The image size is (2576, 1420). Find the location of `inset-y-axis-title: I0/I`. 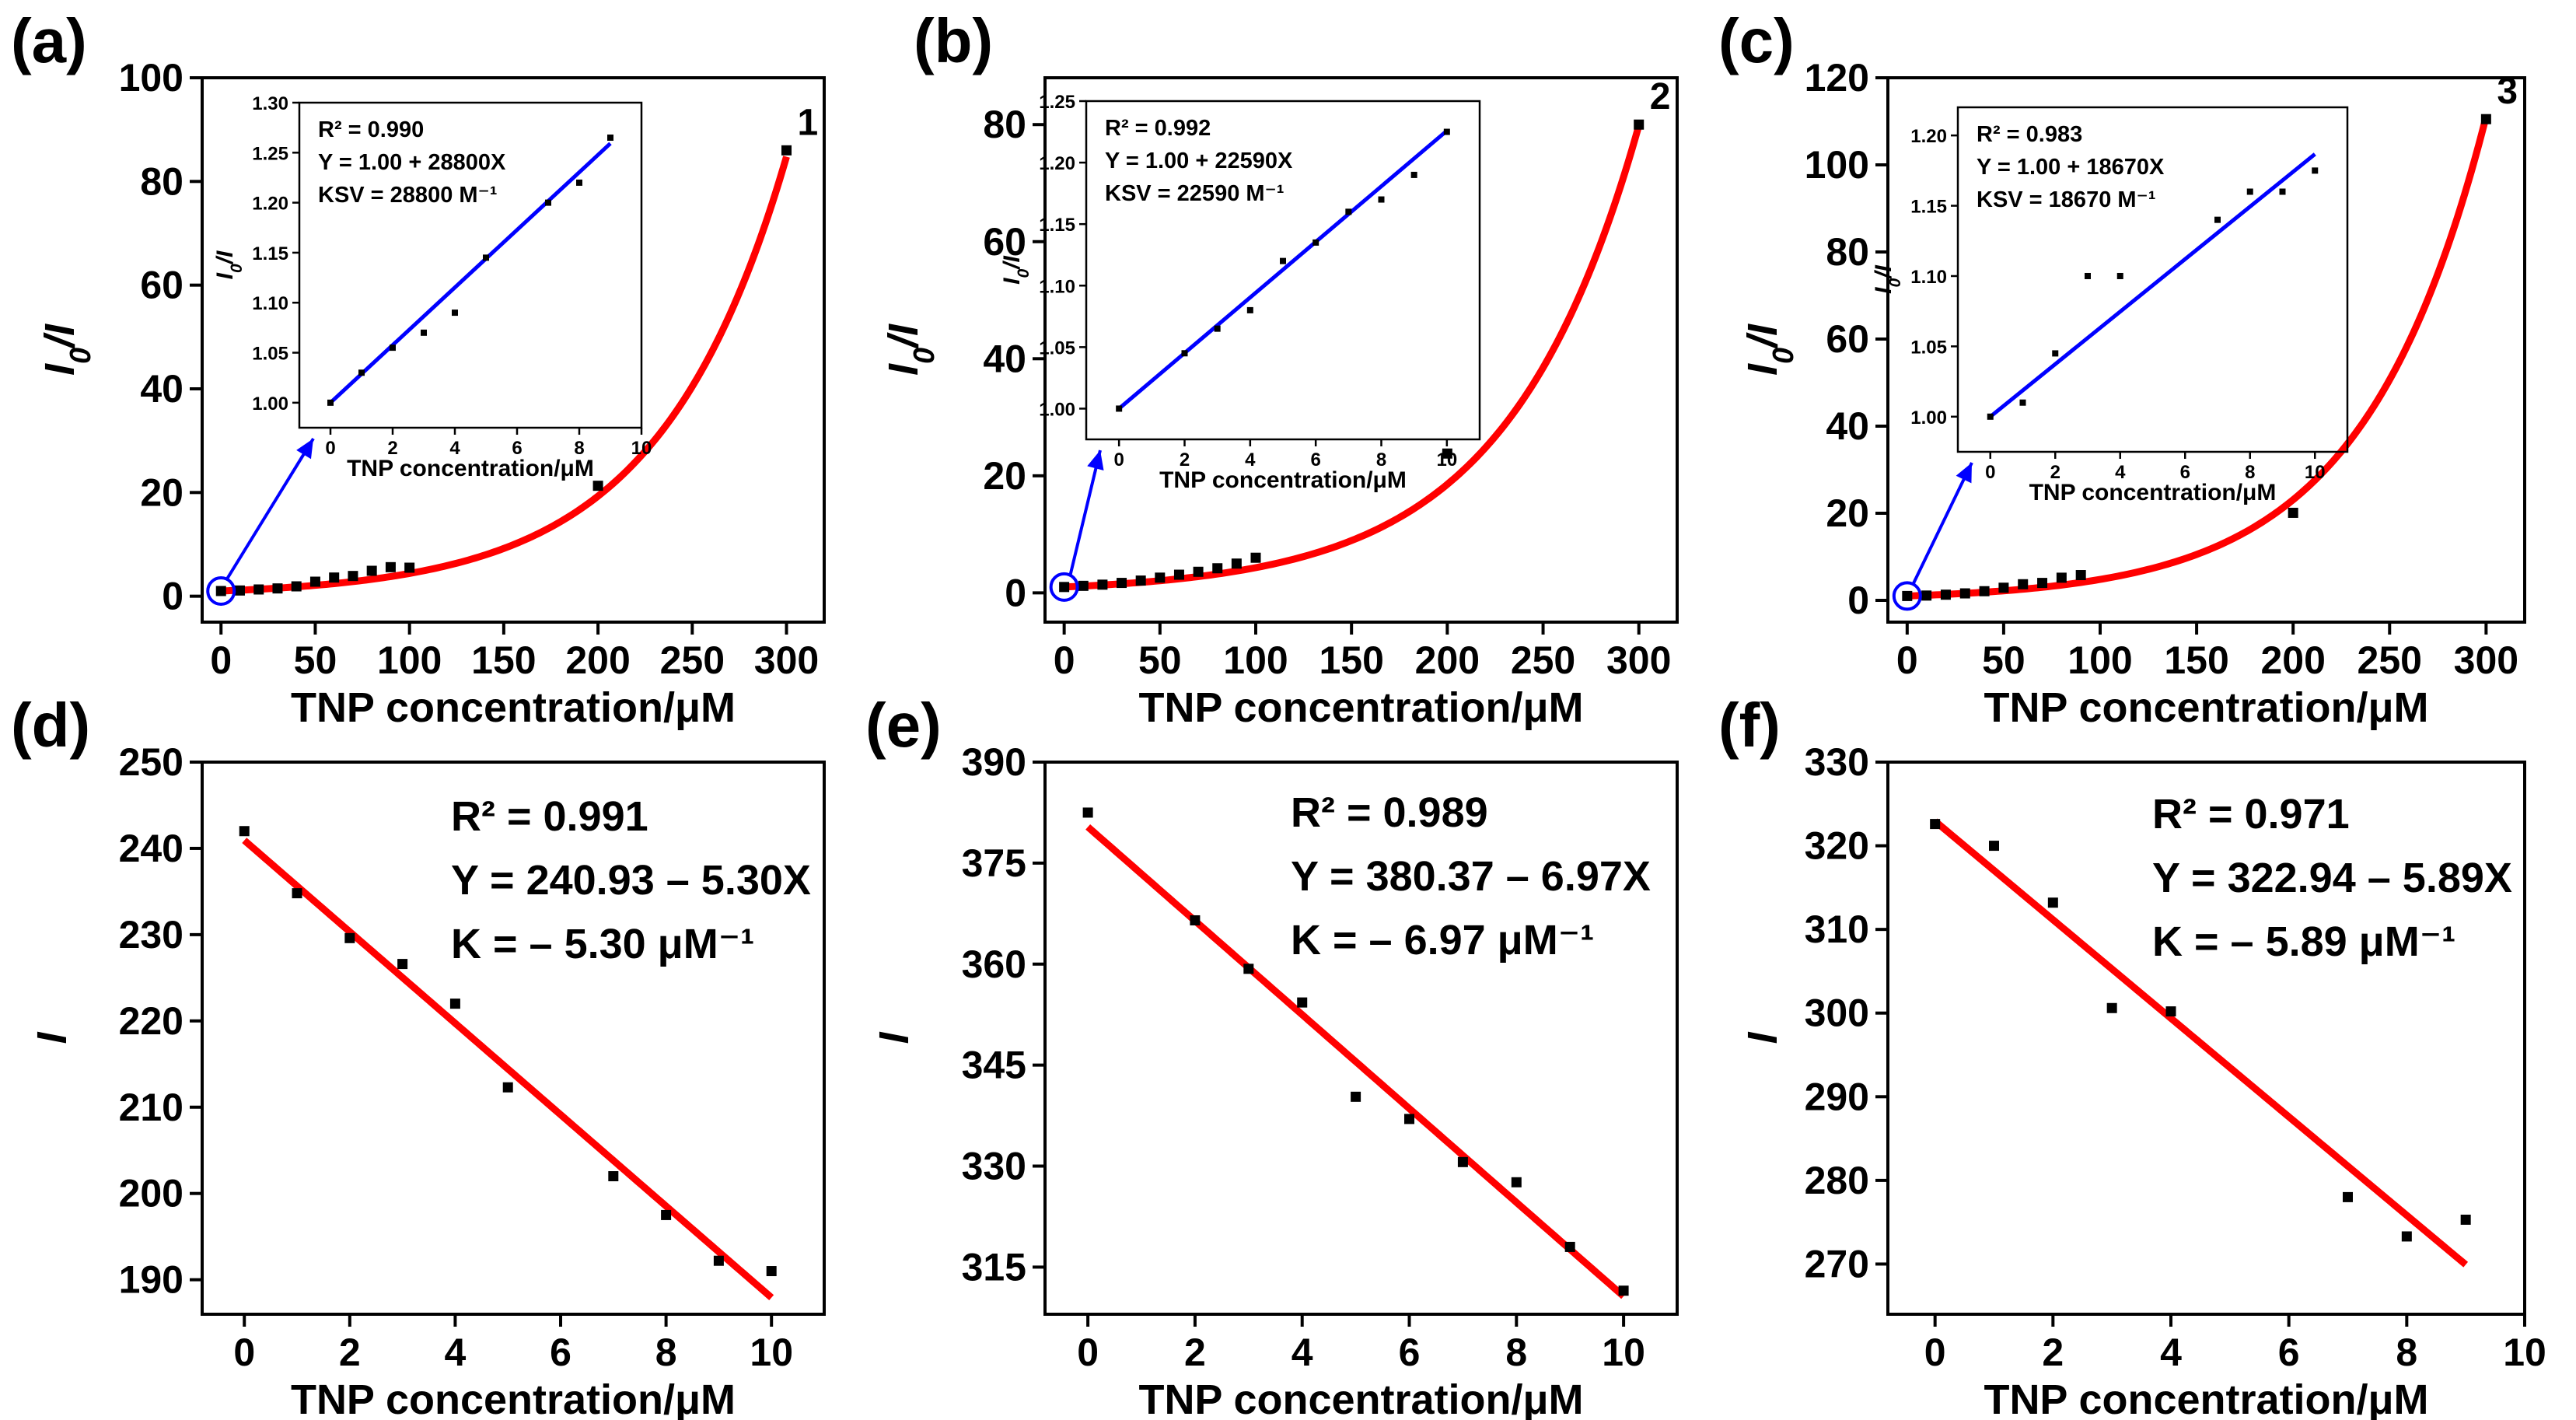

inset-y-axis-title: I0/I is located at coordinates (1016, 269).